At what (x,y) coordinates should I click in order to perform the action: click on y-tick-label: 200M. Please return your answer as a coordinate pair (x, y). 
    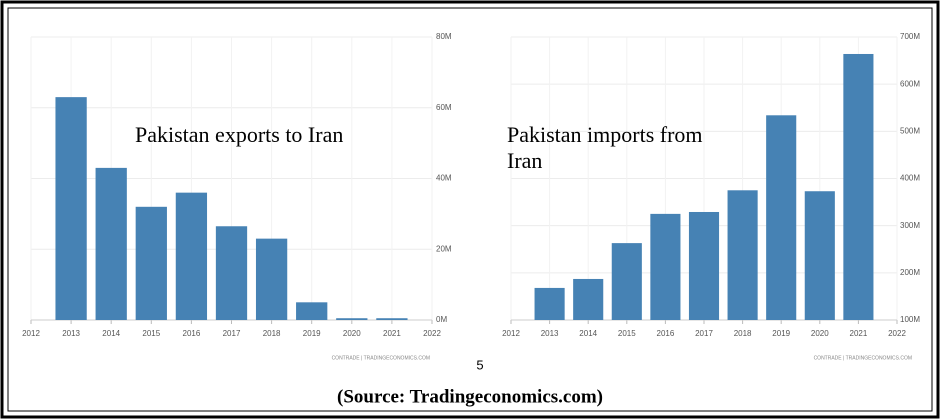
    Looking at the image, I should click on (910, 272).